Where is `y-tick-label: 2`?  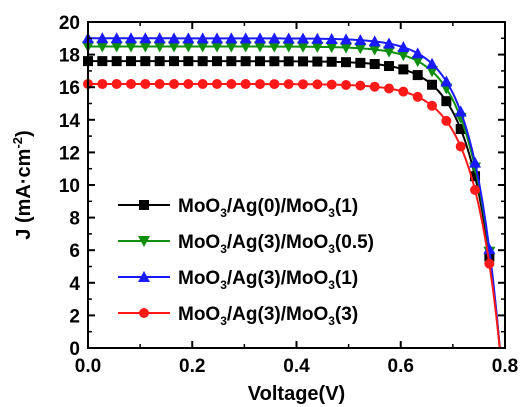
y-tick-label: 2 is located at coordinates (74, 316).